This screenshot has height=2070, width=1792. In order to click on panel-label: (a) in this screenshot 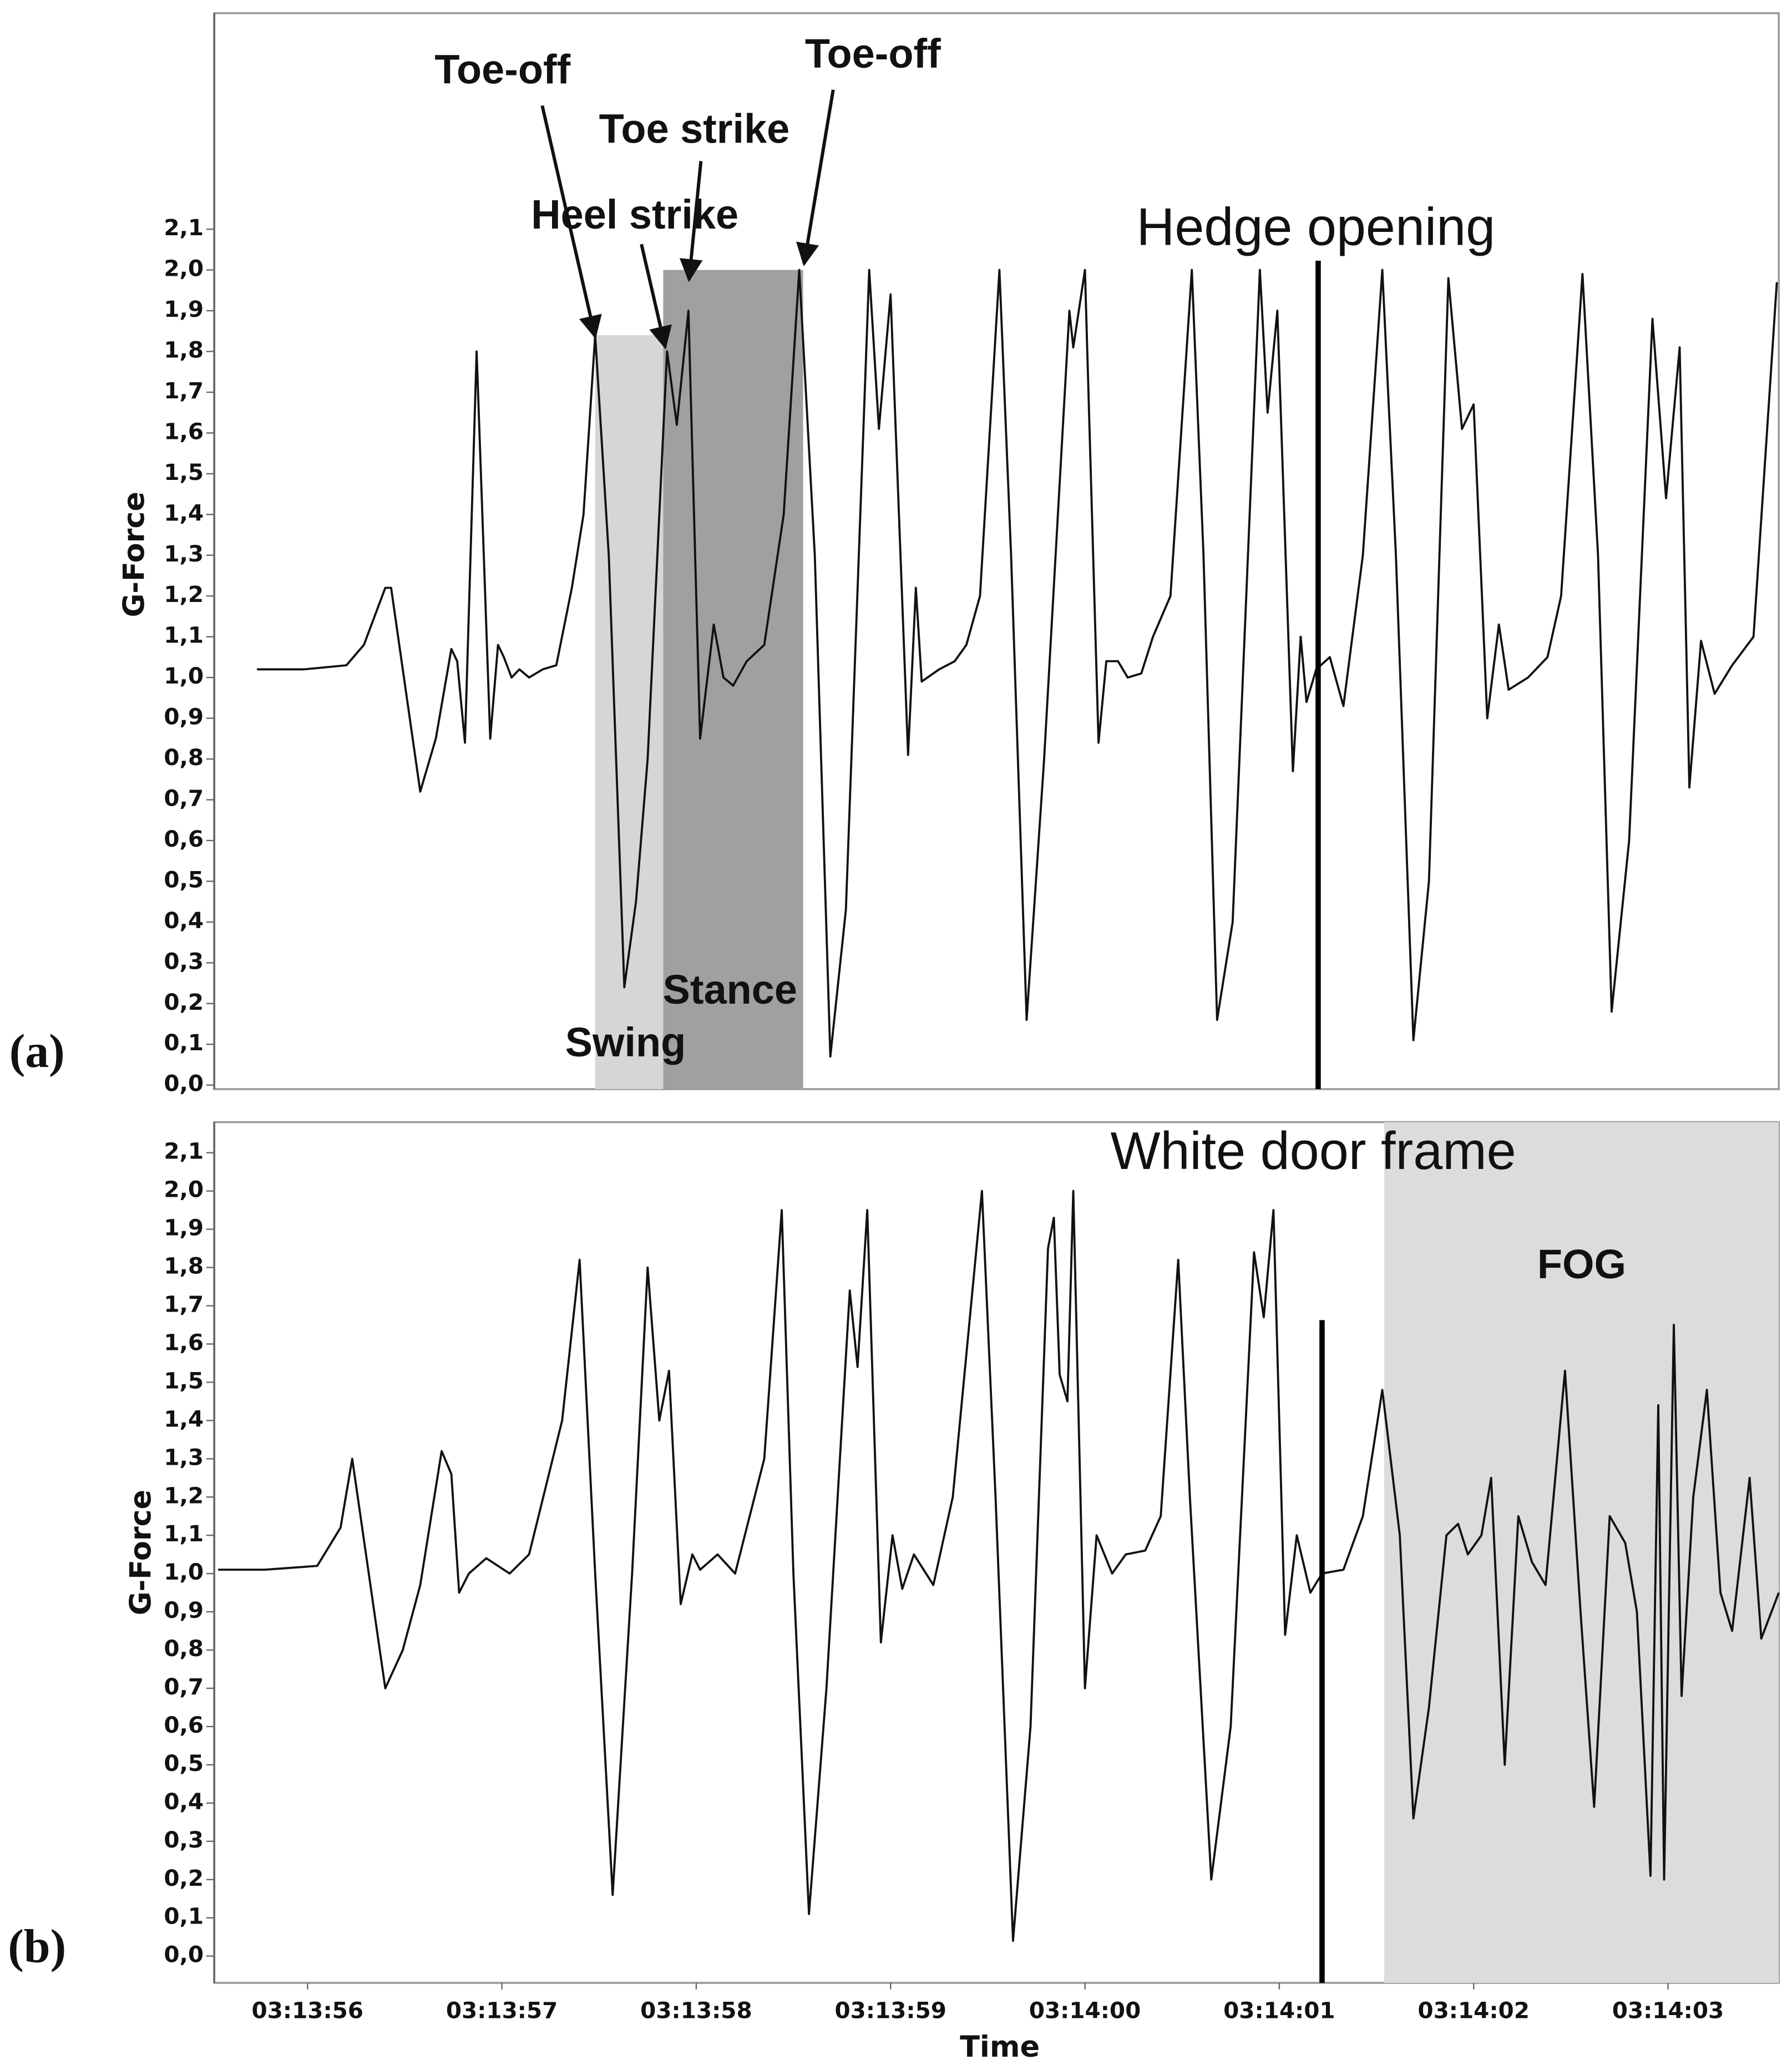, I will do `click(37, 1051)`.